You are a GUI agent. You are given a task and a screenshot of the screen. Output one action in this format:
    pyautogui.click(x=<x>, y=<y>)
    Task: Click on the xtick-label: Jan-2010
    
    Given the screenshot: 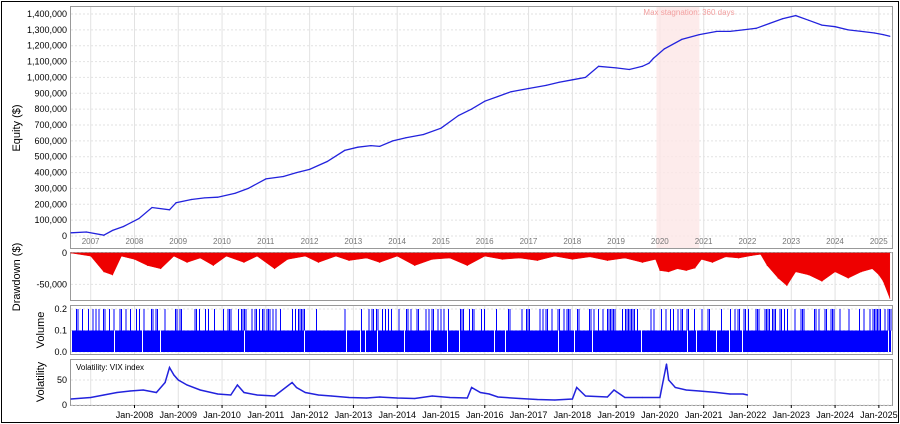 What is the action you would take?
    pyautogui.click(x=222, y=415)
    